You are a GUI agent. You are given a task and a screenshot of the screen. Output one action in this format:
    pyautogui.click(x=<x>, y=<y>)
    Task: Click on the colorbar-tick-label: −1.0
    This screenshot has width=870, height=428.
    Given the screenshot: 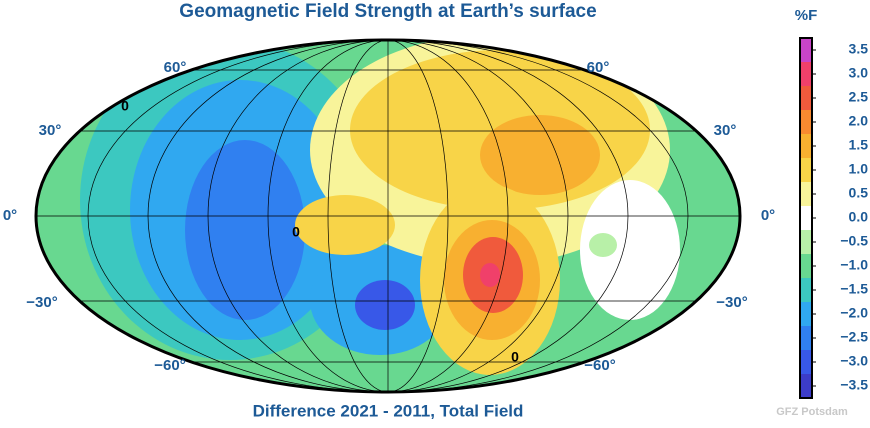 What is the action you would take?
    pyautogui.click(x=854, y=265)
    